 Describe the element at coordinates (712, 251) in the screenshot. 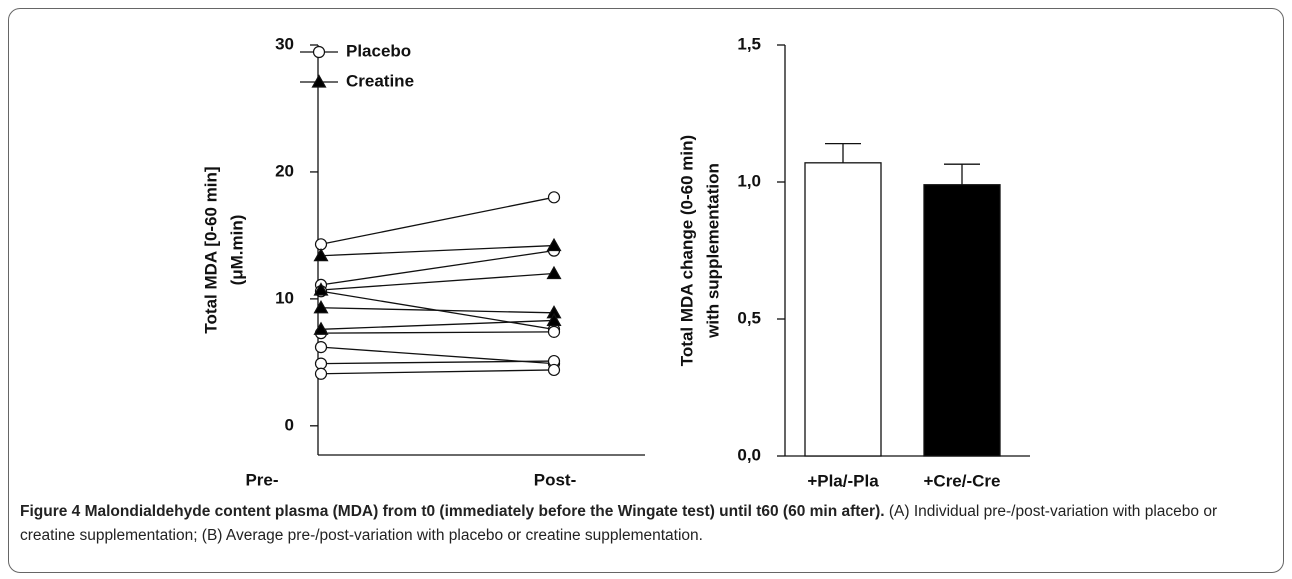

I see `y-axis-label: with supplementation` at that location.